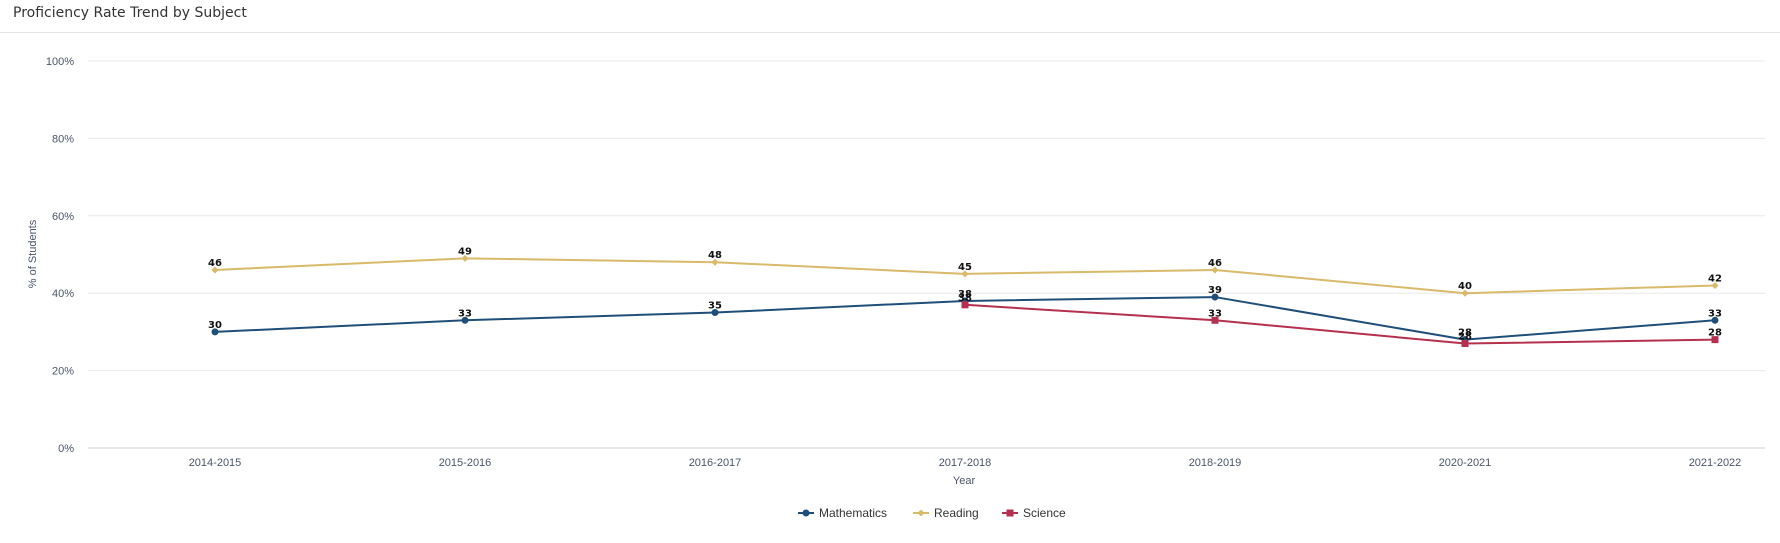 The height and width of the screenshot is (543, 1780). Describe the element at coordinates (1215, 463) in the screenshot. I see `x-tick-label: 2018-2019` at that location.